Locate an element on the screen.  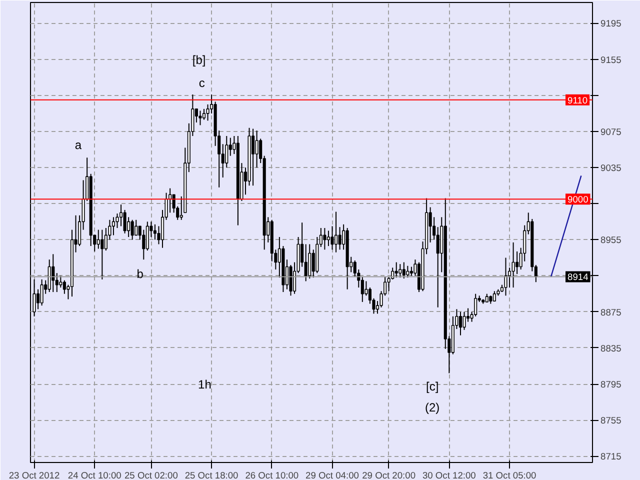
x-tick-label: 25 Oct 02:00 is located at coordinates (151, 475).